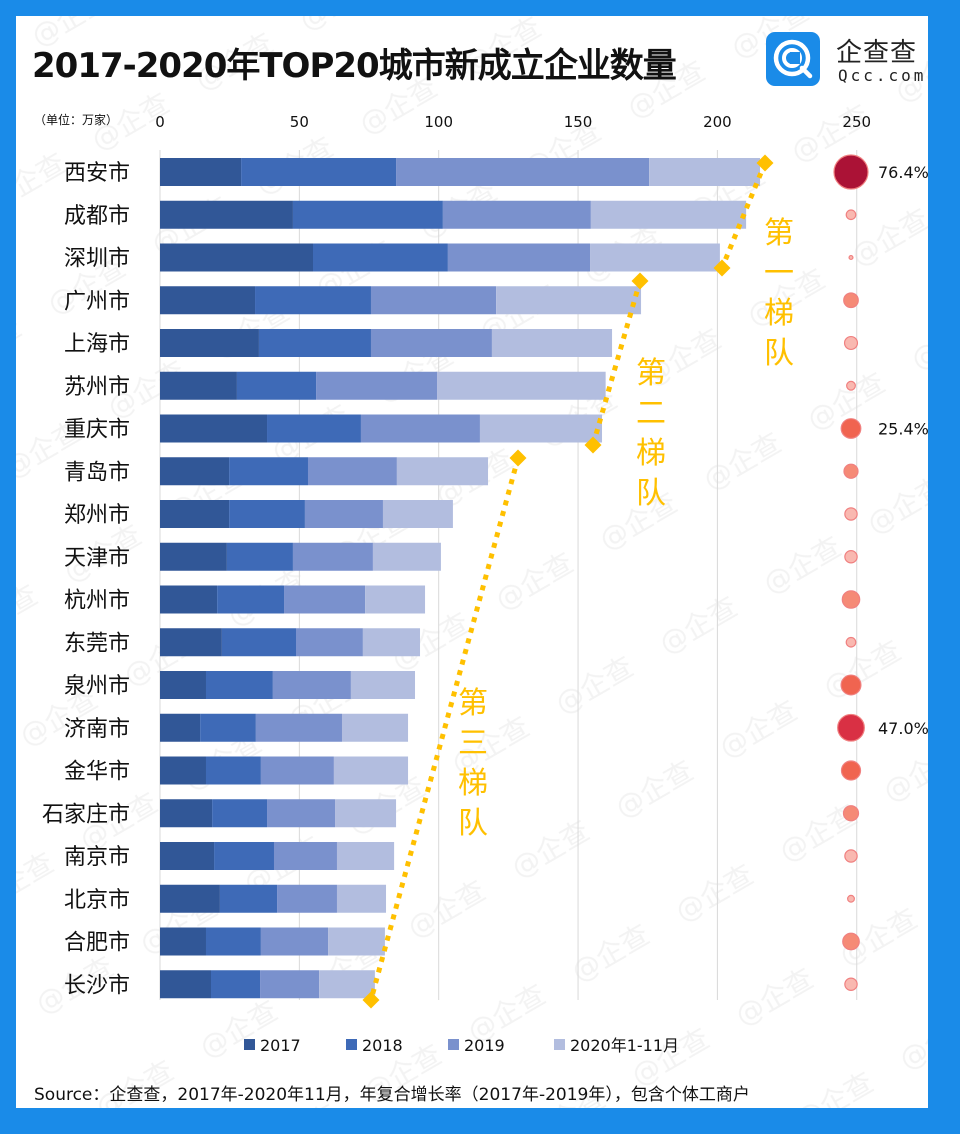 The image size is (960, 1134). I want to click on category-label: 长沙市, so click(97, 985).